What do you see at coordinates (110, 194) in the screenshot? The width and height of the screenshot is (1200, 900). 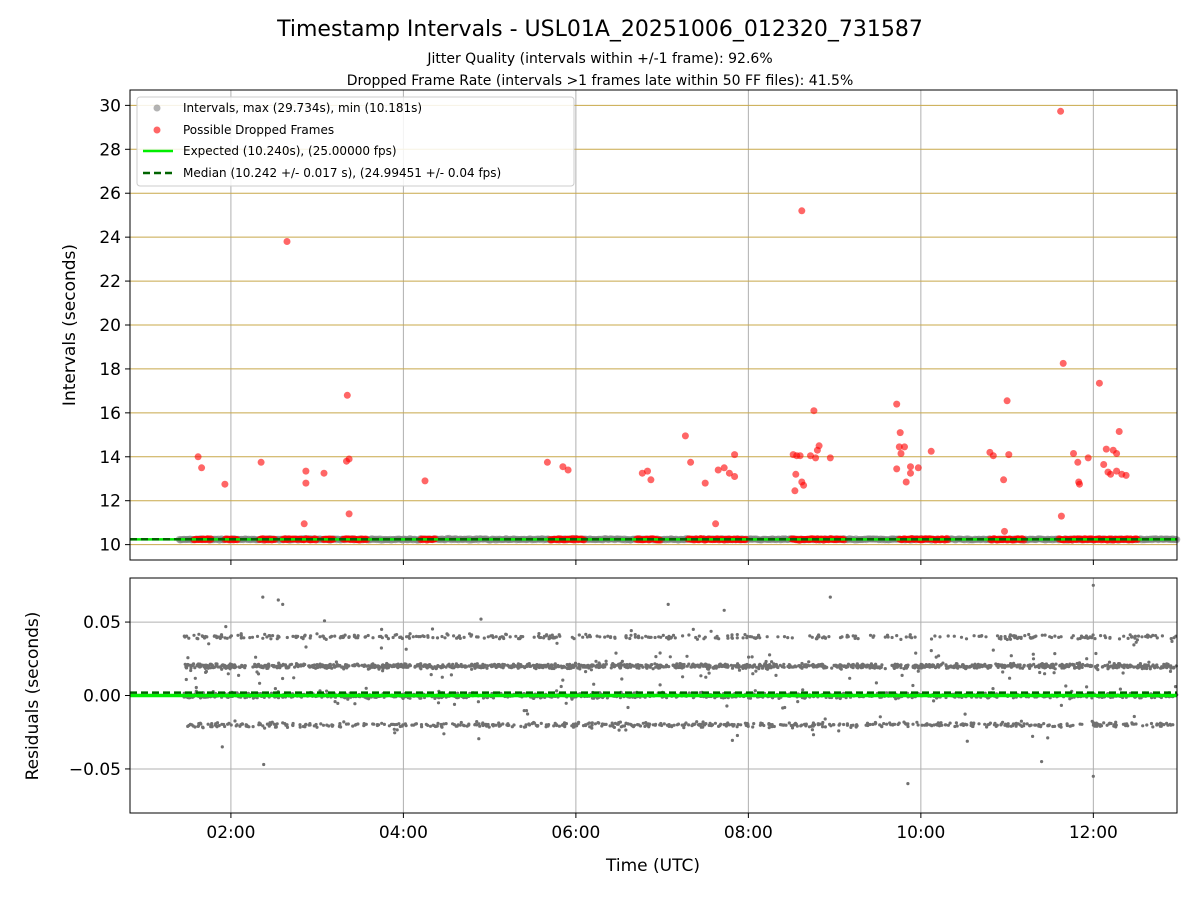 I see `y-tick-label: 26` at bounding box center [110, 194].